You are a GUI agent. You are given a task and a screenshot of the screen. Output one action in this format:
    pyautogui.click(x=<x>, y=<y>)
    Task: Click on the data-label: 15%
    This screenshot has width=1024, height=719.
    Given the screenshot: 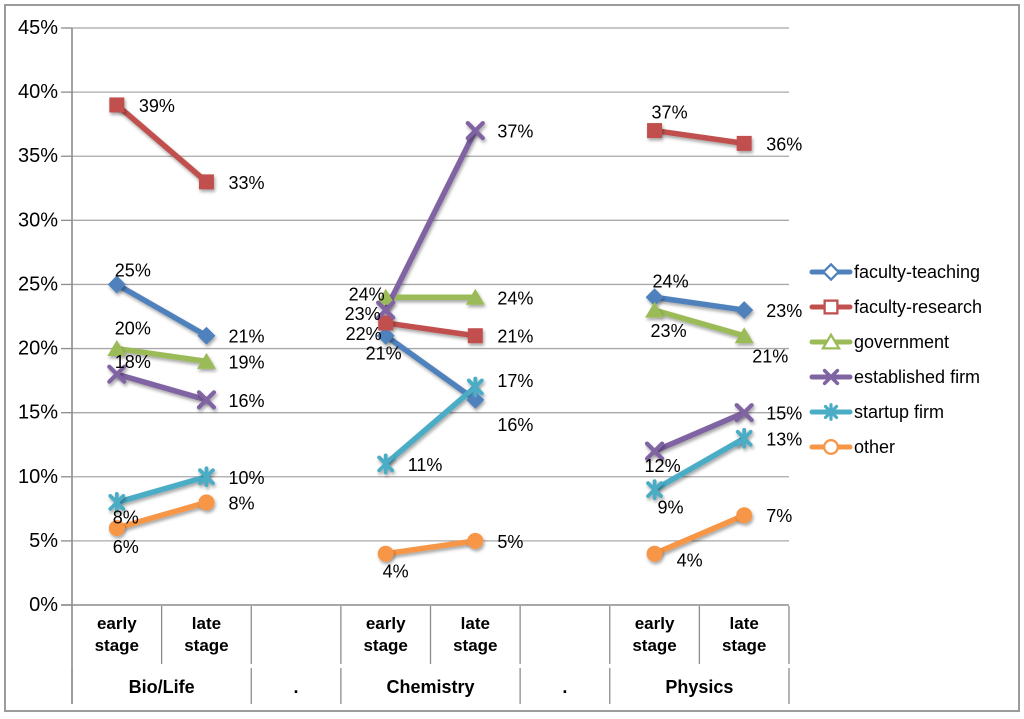 What is the action you would take?
    pyautogui.click(x=784, y=414)
    